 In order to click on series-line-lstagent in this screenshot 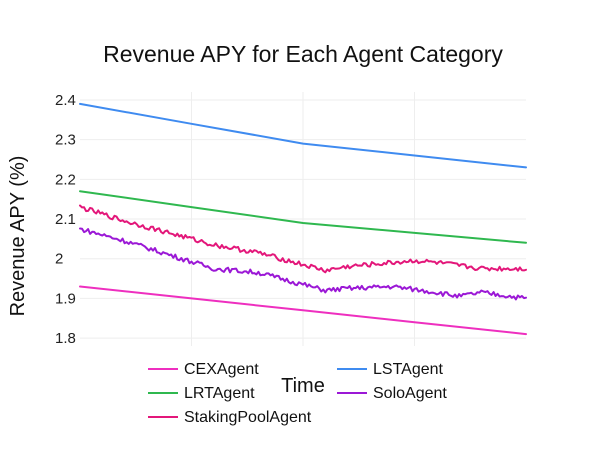, I will do `click(303, 135)`.